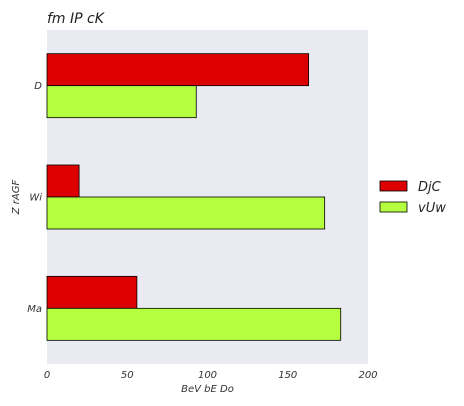  Describe the element at coordinates (34, 309) in the screenshot. I see `y-tick-label: Ma` at that location.